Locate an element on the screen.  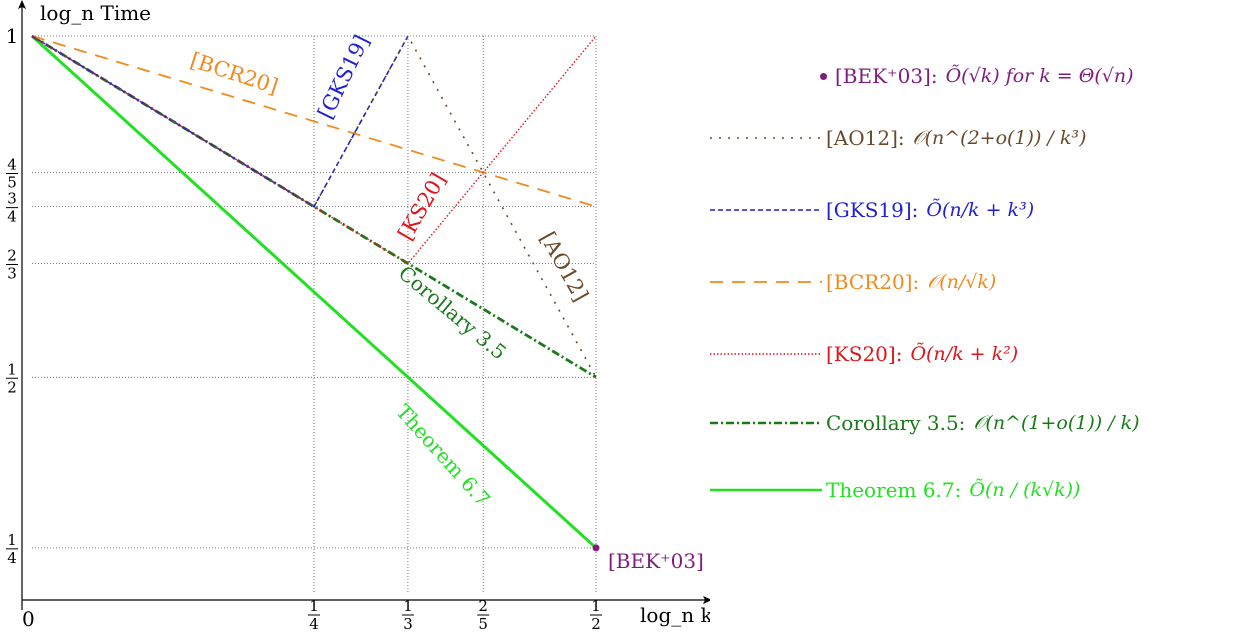
legend-line-ks20 is located at coordinates (766, 354).